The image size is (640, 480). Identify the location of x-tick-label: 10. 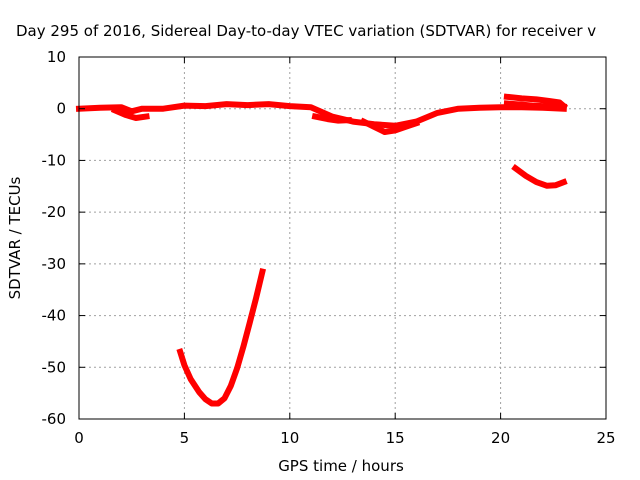
(289, 438).